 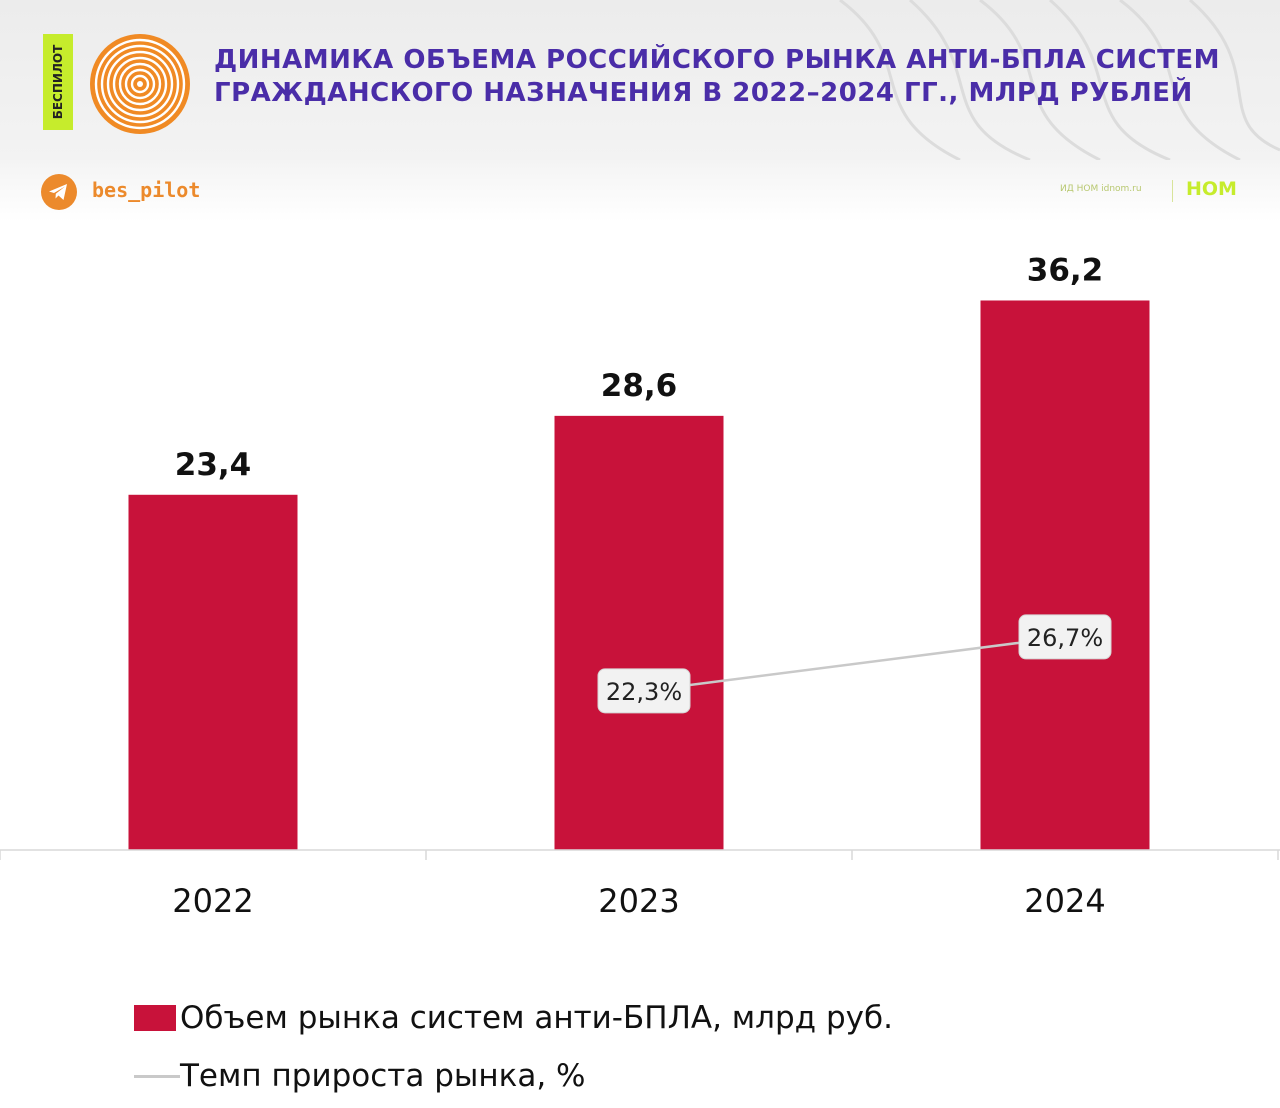 I want to click on x-tick-label: 2023, so click(x=638, y=901).